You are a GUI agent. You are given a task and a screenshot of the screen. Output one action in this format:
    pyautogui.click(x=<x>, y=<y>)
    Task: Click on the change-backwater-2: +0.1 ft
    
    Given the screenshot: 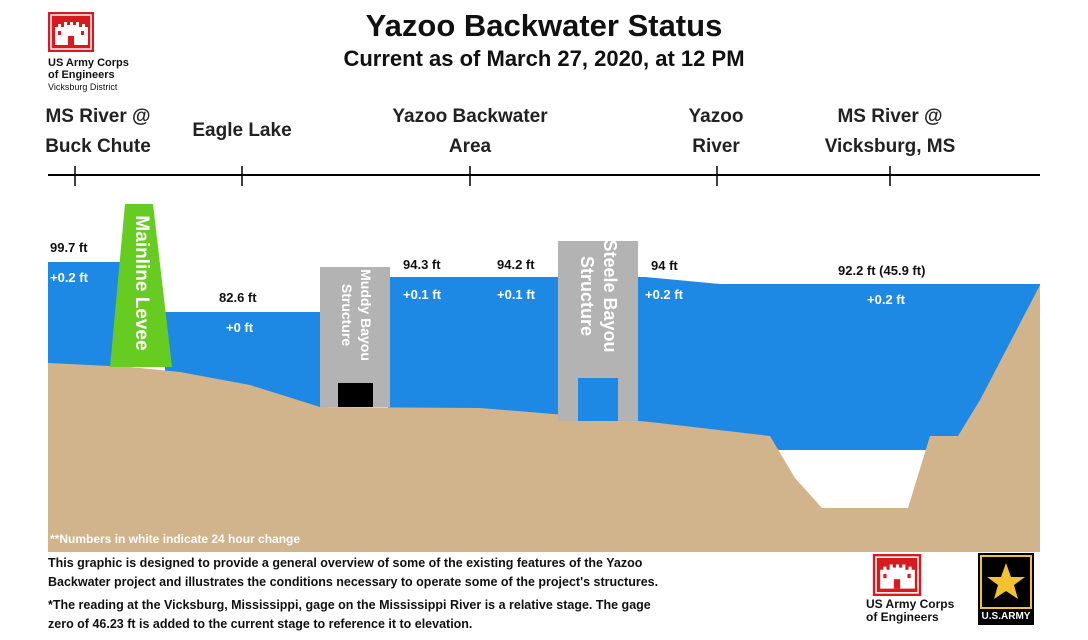 What is the action you would take?
    pyautogui.click(x=516, y=294)
    